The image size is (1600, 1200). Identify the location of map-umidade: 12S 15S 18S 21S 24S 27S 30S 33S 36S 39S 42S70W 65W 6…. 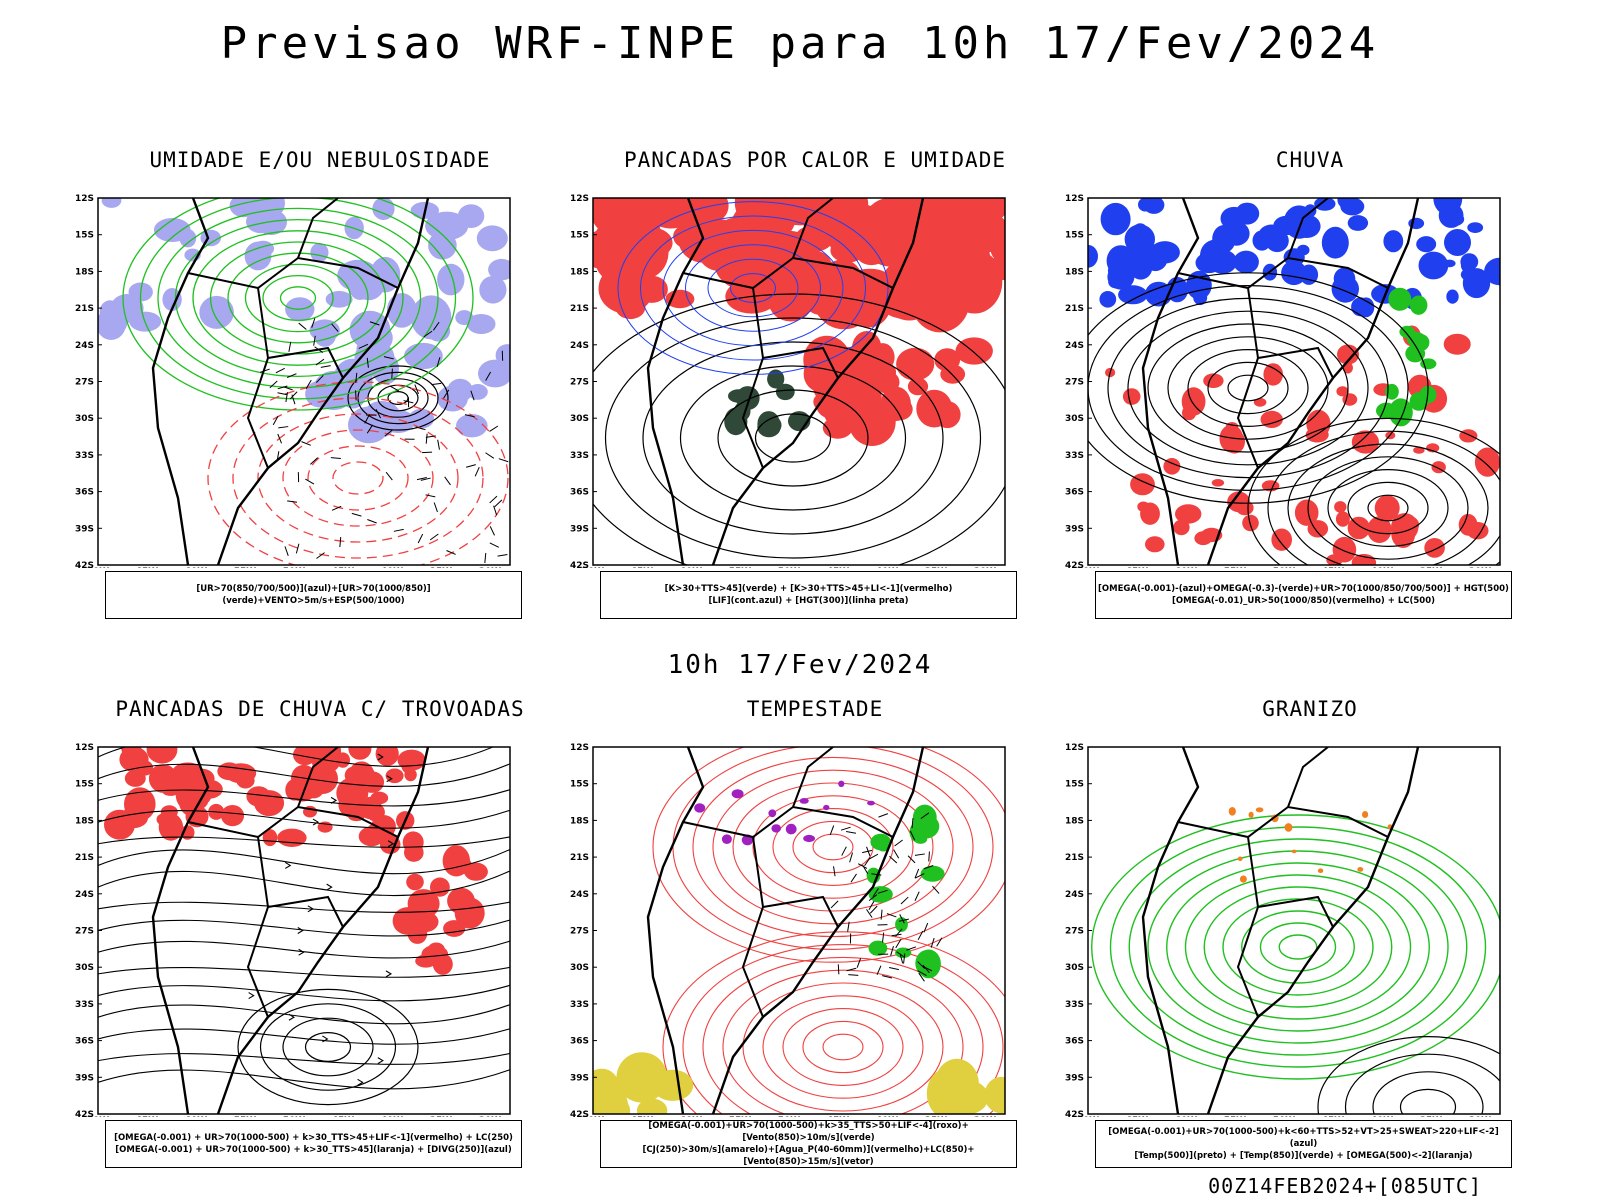
(320, 373).